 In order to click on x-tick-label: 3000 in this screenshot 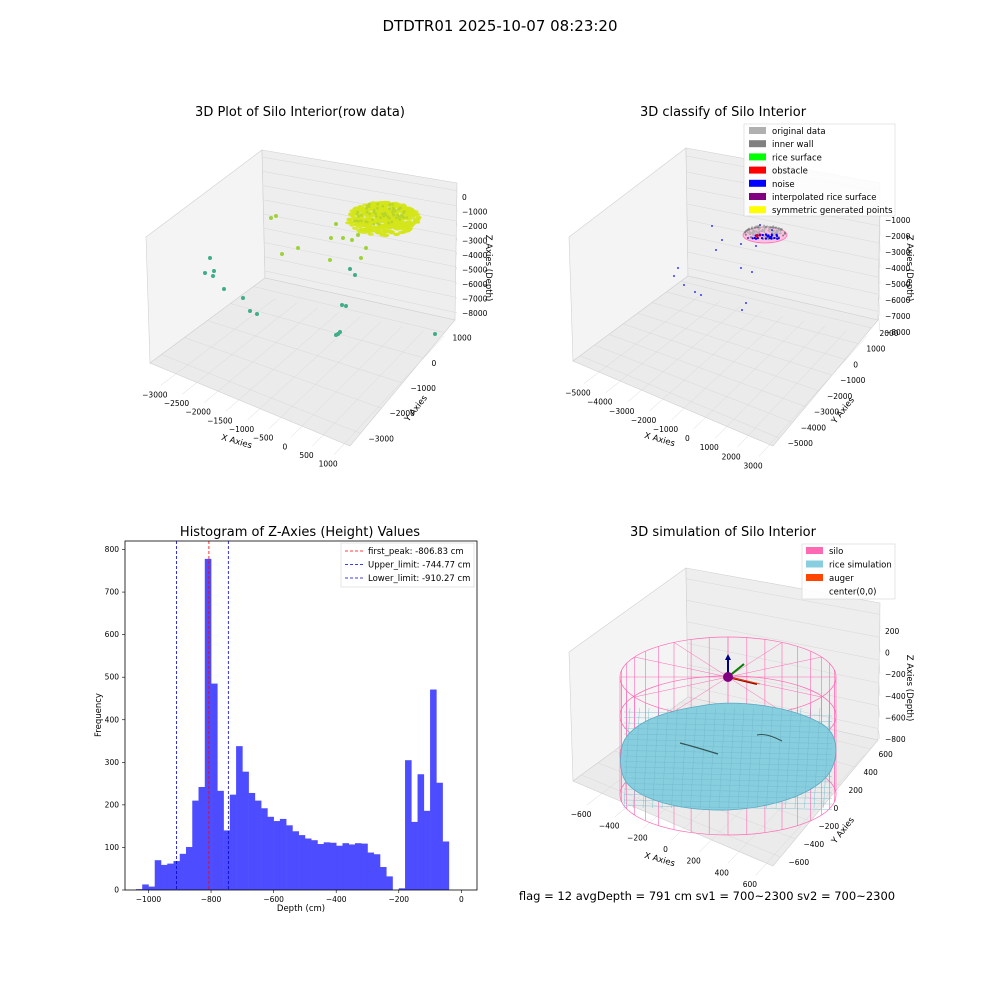, I will do `click(753, 465)`.